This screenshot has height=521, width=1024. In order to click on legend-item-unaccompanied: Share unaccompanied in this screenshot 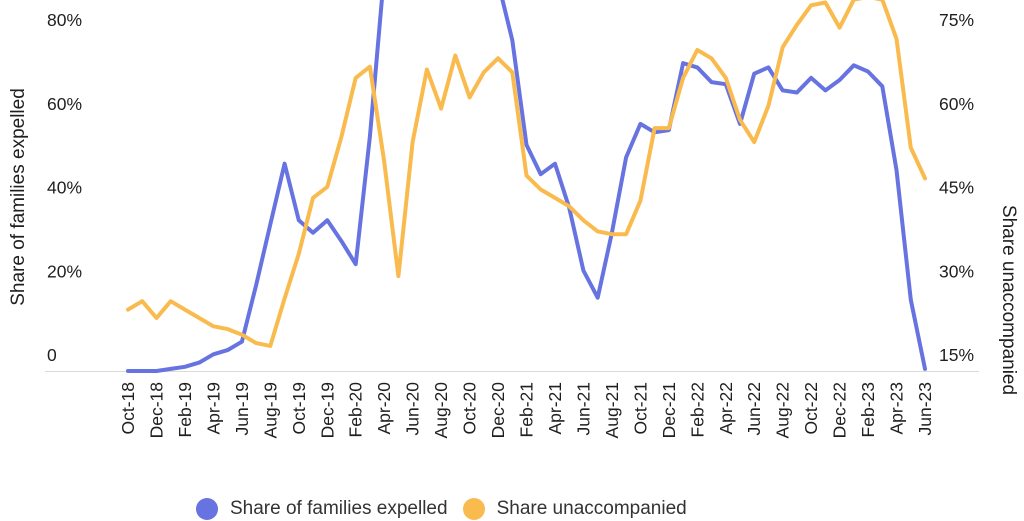, I will do `click(574, 509)`.